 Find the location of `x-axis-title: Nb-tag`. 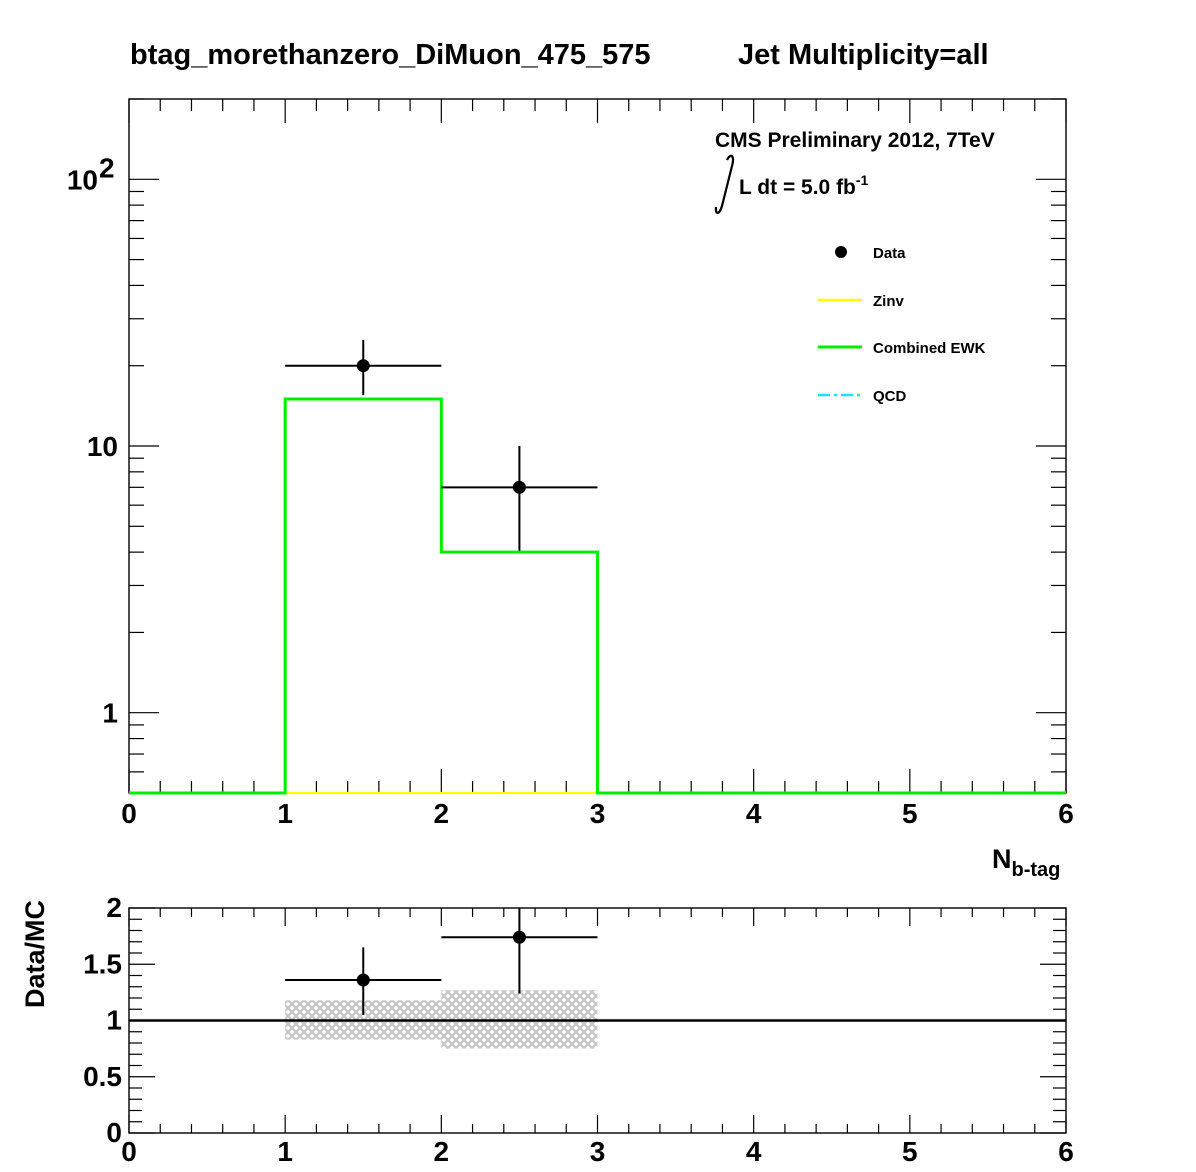

x-axis-title: Nb-tag is located at coordinates (1026, 862).